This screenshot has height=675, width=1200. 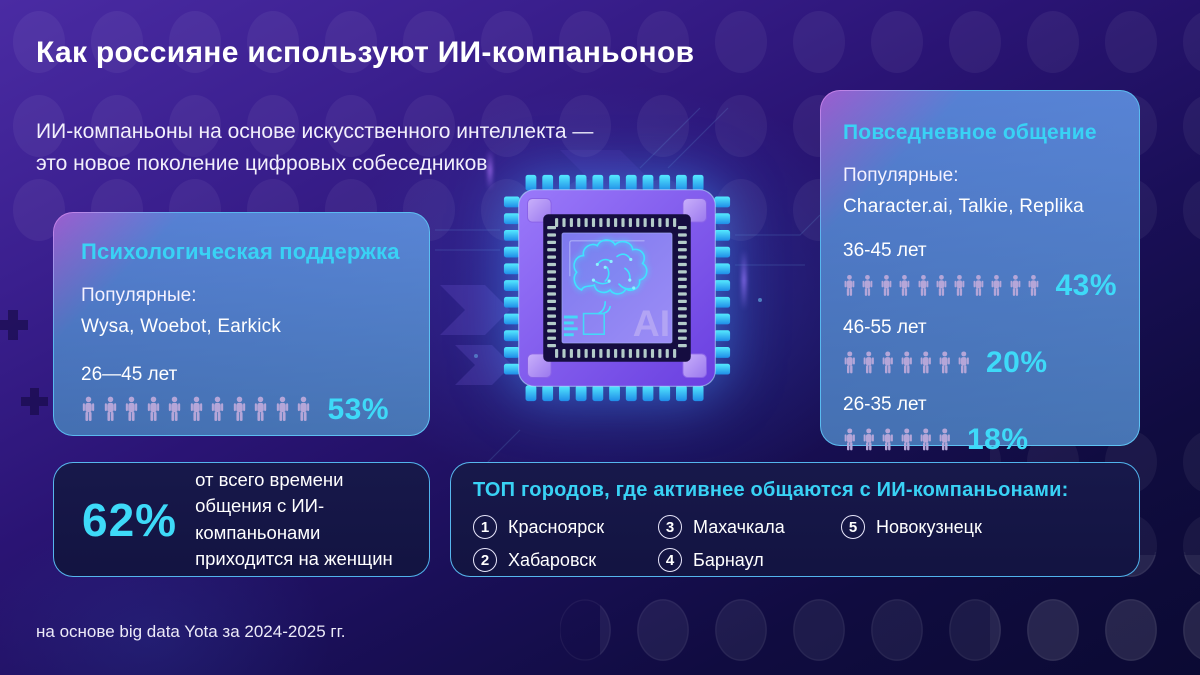 What do you see at coordinates (885, 327) in the screenshot?
I see `age-label: 46-55 лет` at bounding box center [885, 327].